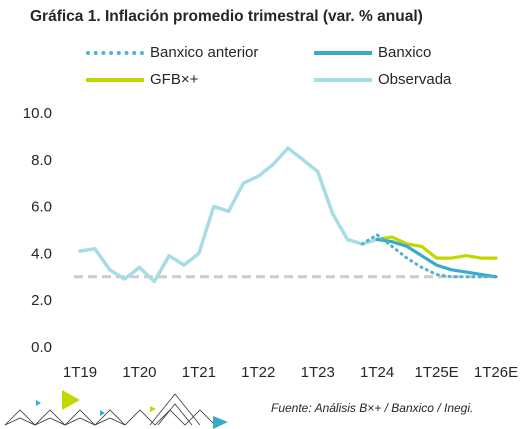 The width and height of the screenshot is (532, 429). I want to click on x-tick-label: 1T25E, so click(436, 372).